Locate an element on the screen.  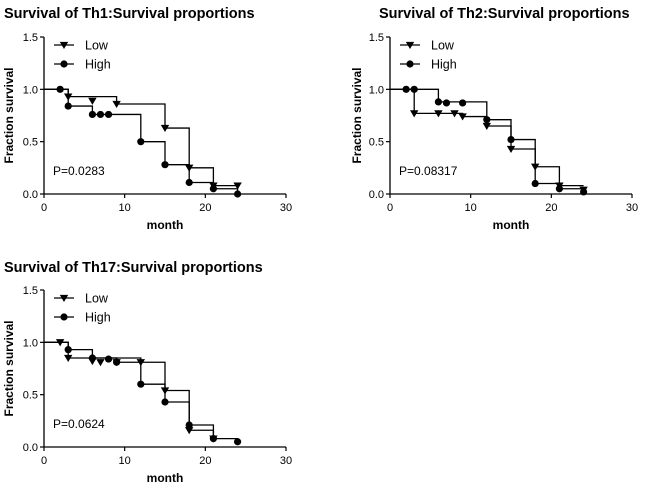
p-value-annotation: P=0.08317 is located at coordinates (428, 171).